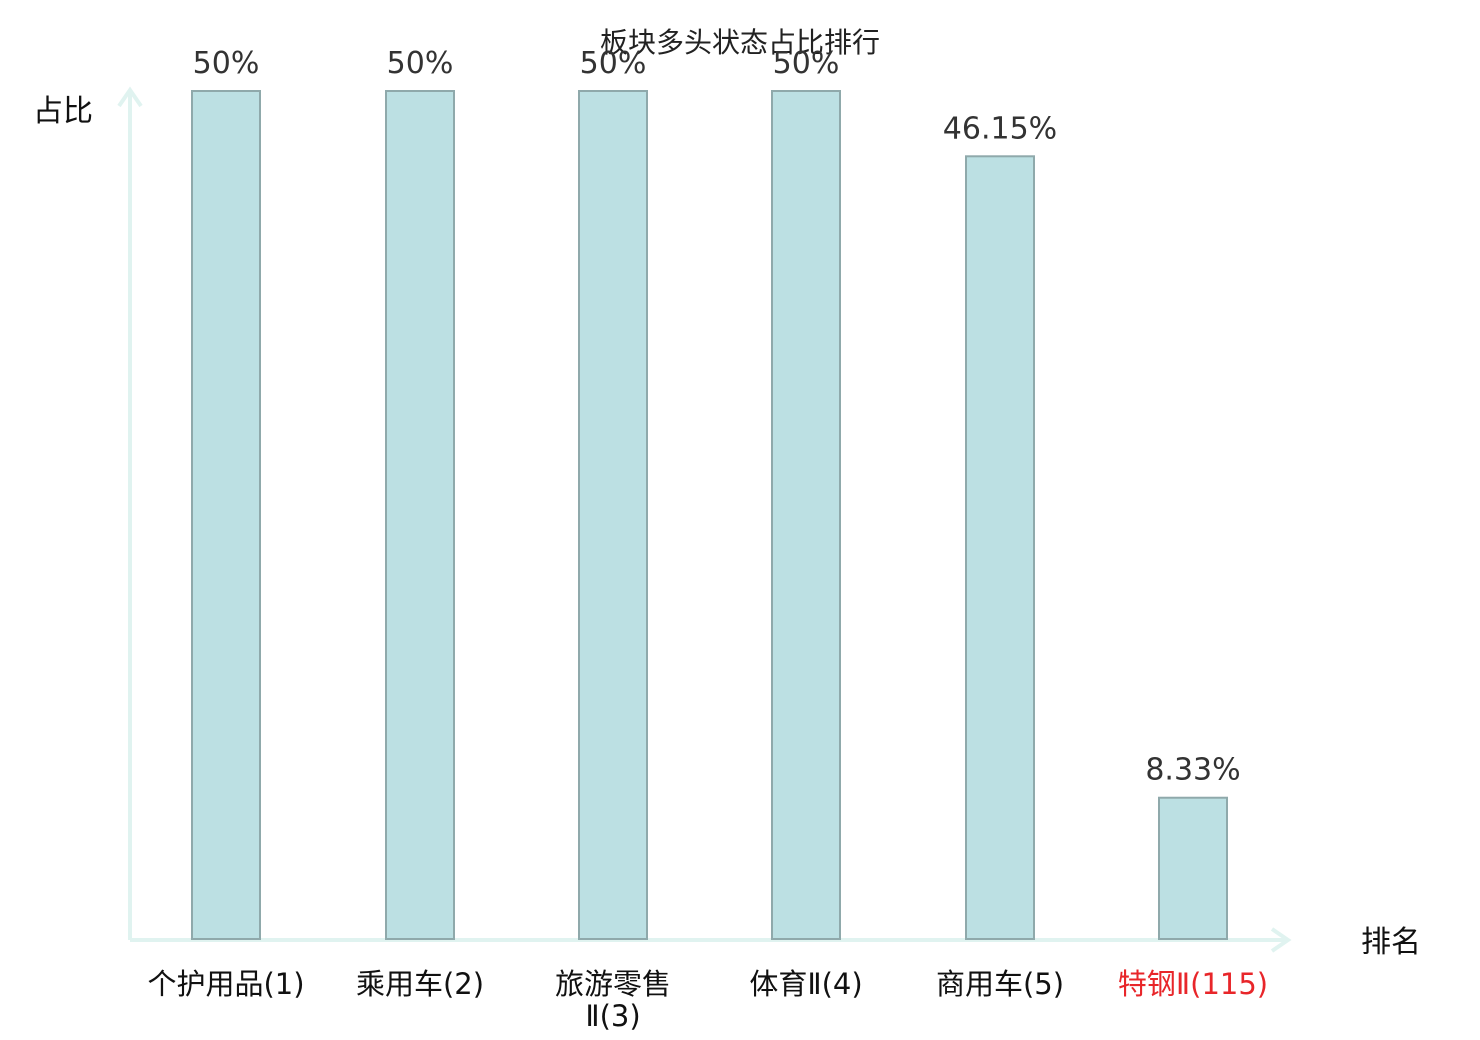  What do you see at coordinates (1000, 984) in the screenshot?
I see `category-label: 商用车(5)` at bounding box center [1000, 984].